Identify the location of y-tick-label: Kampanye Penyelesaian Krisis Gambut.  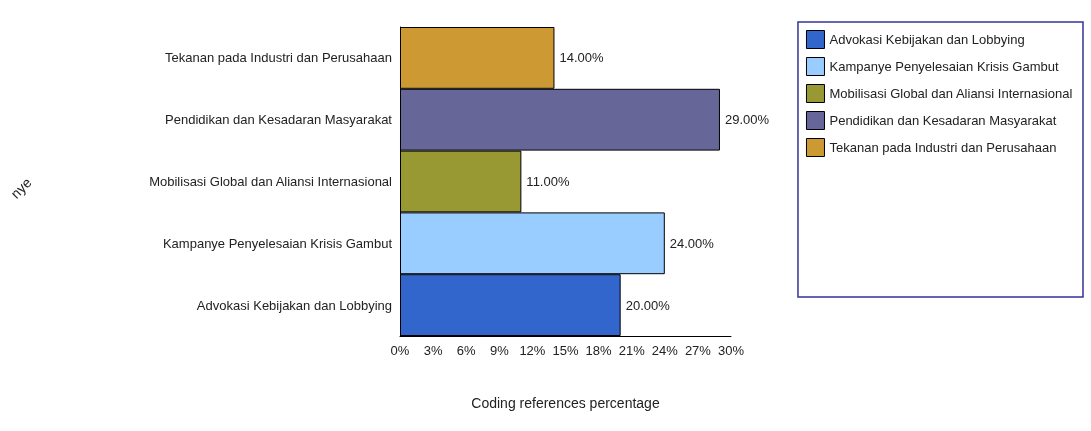
(277, 243).